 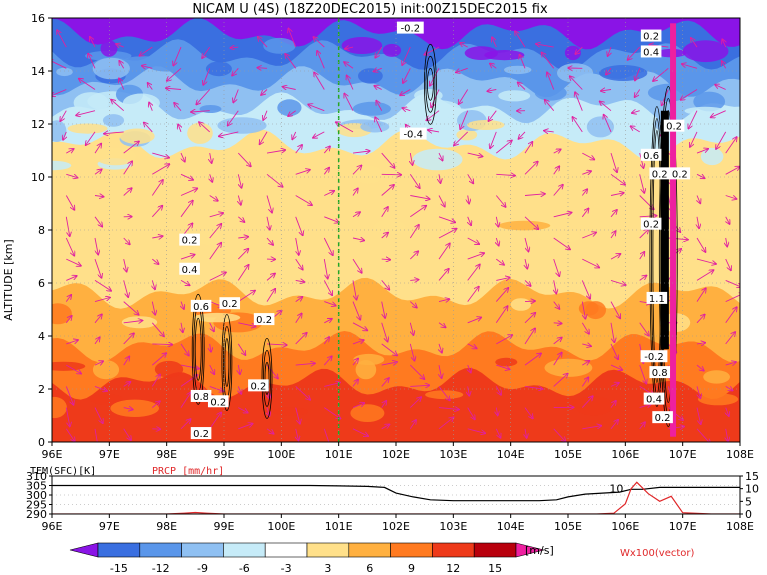 I want to click on y-left-tick-label: 310, so click(x=36, y=476).